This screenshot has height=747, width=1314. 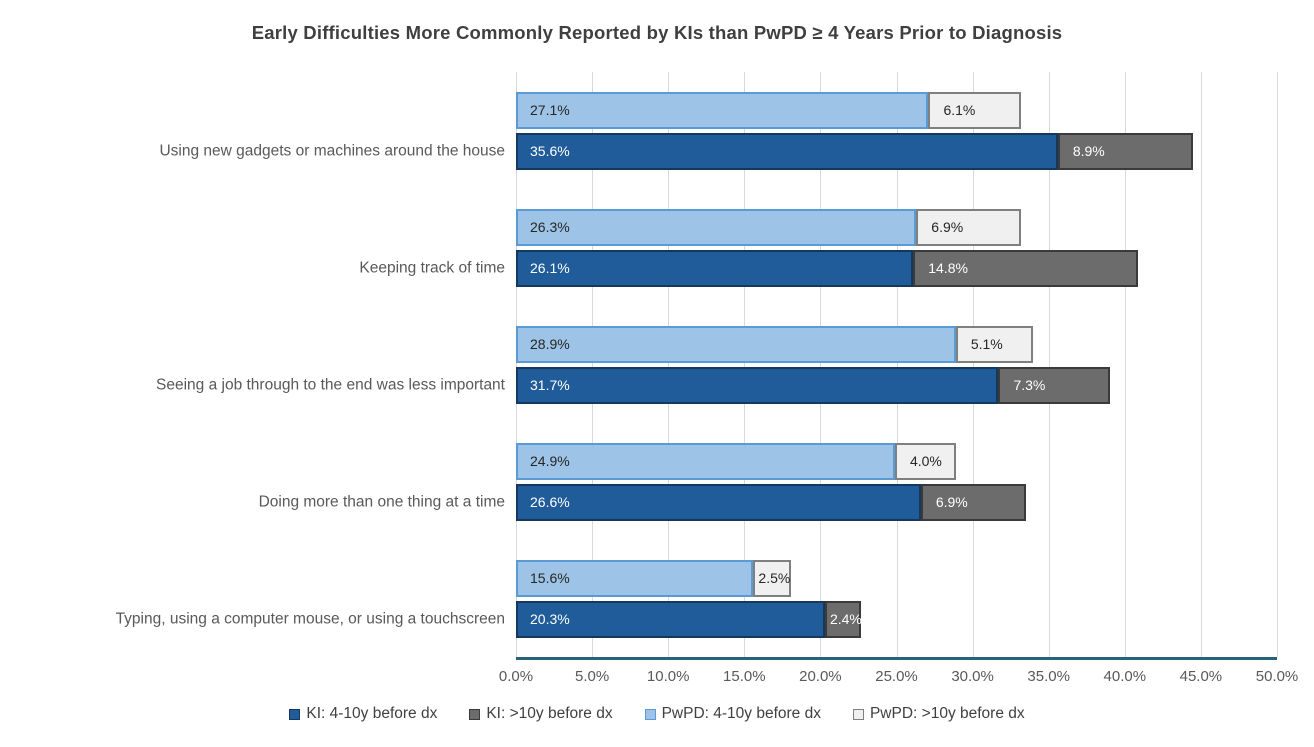 What do you see at coordinates (1029, 385) in the screenshot?
I see `data-label: 7.3%` at bounding box center [1029, 385].